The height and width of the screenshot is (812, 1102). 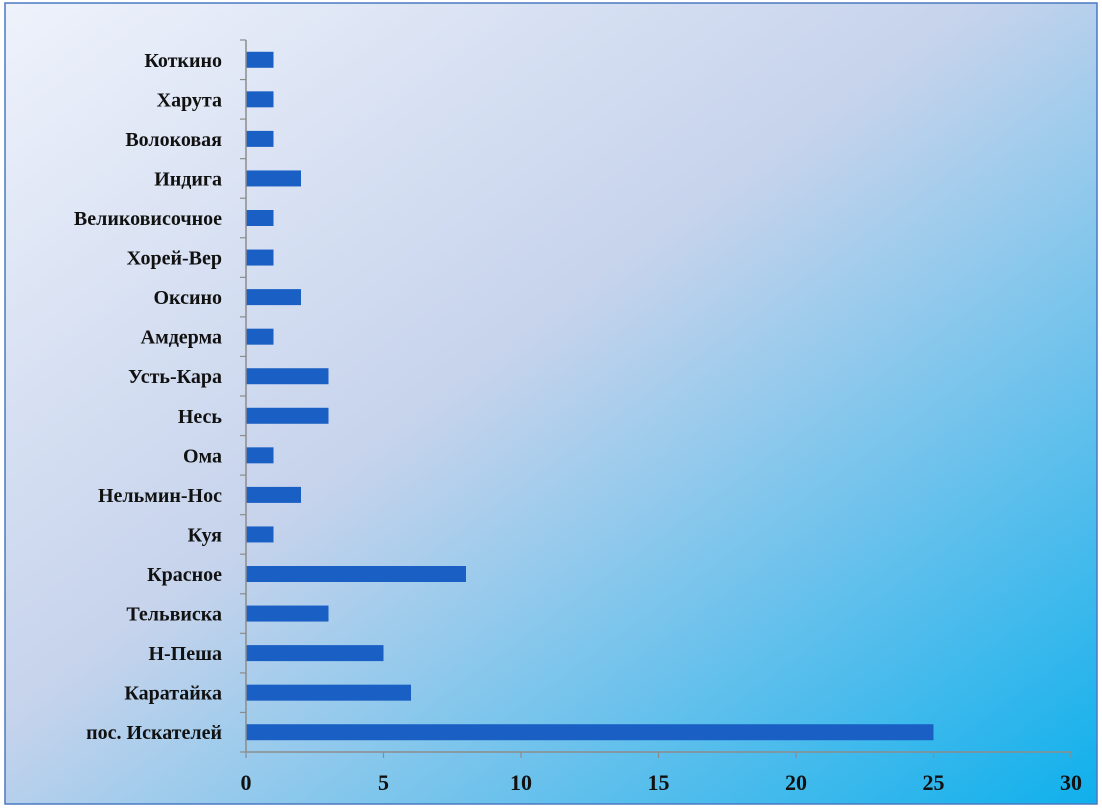 What do you see at coordinates (189, 100) in the screenshot?
I see `y-tick-label: Харута` at bounding box center [189, 100].